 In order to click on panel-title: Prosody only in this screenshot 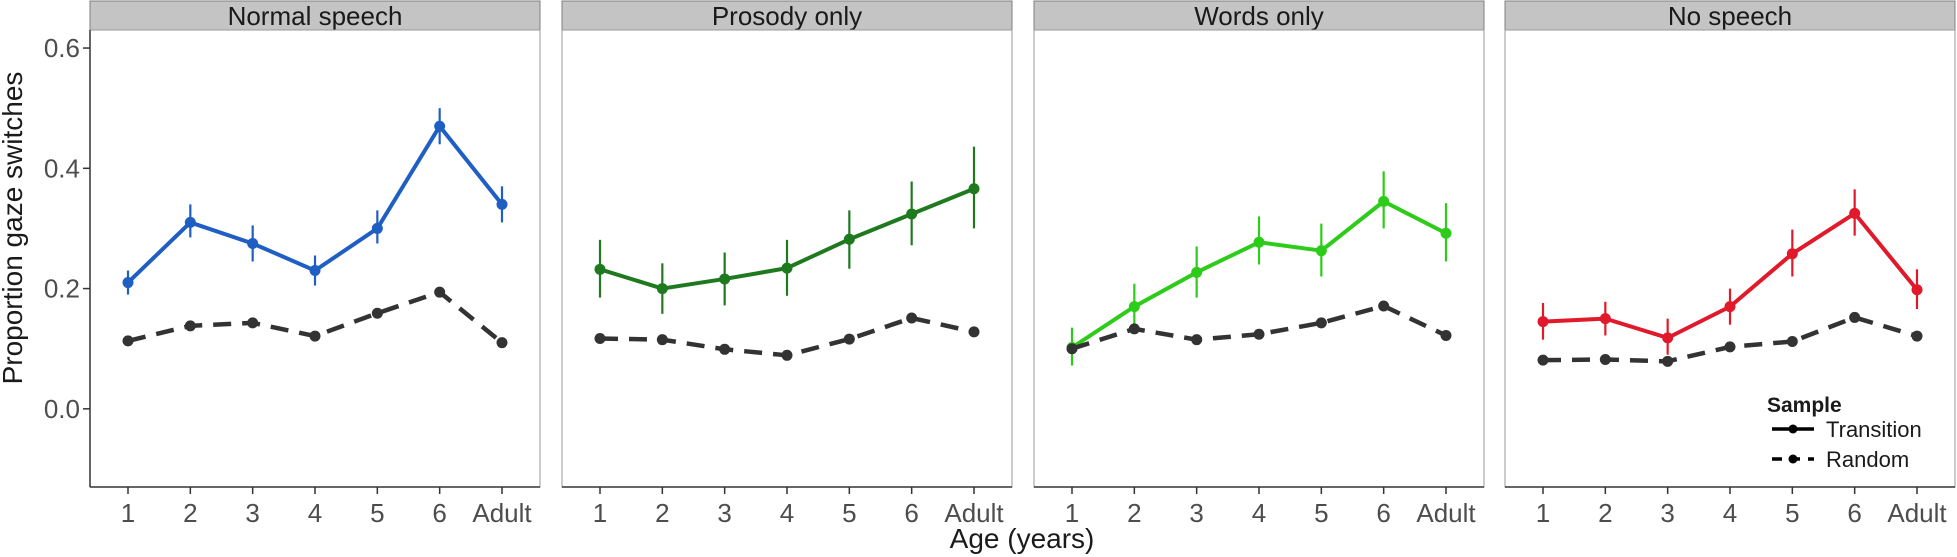, I will do `click(787, 16)`.